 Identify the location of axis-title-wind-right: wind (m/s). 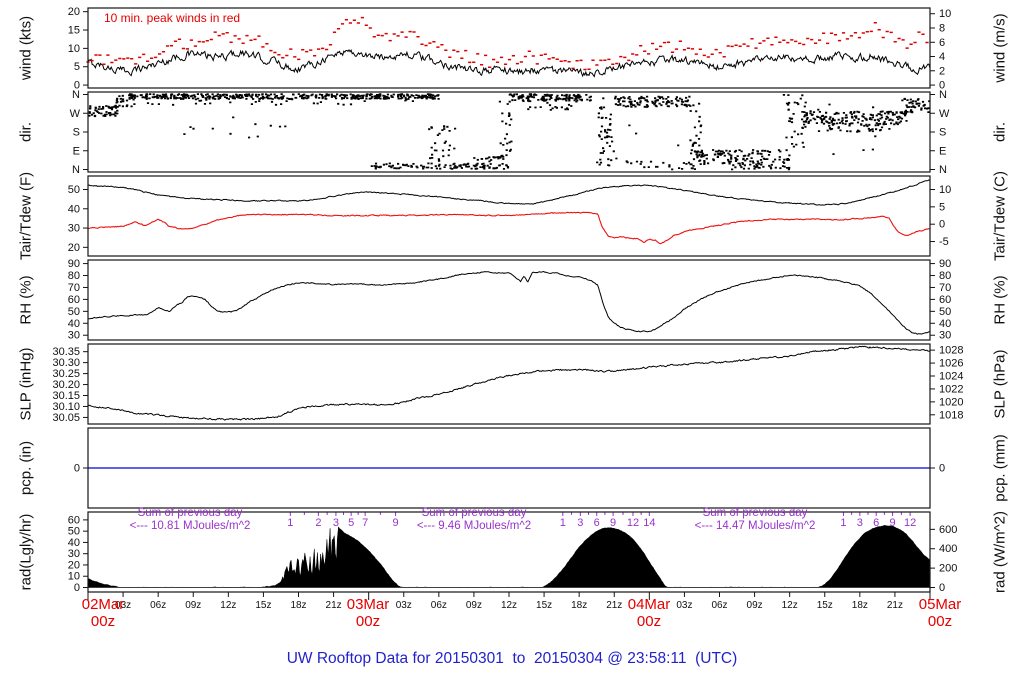
(1000, 48).